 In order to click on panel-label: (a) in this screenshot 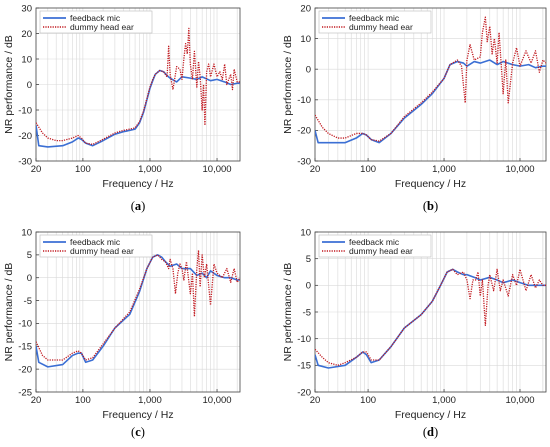, I will do `click(138, 206)`.